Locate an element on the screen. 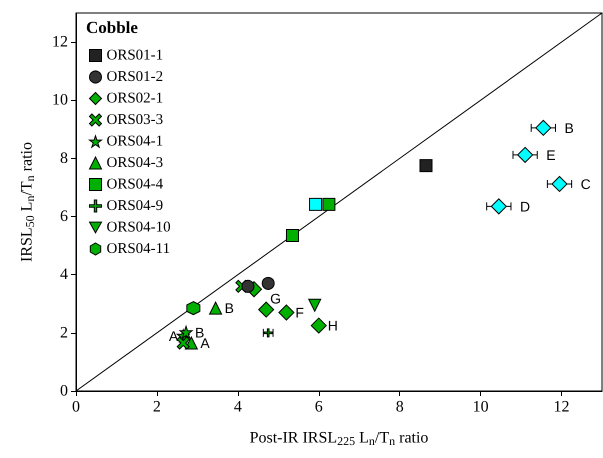 The width and height of the screenshot is (603, 458). legend-label: ORS04-10 is located at coordinates (138, 228).